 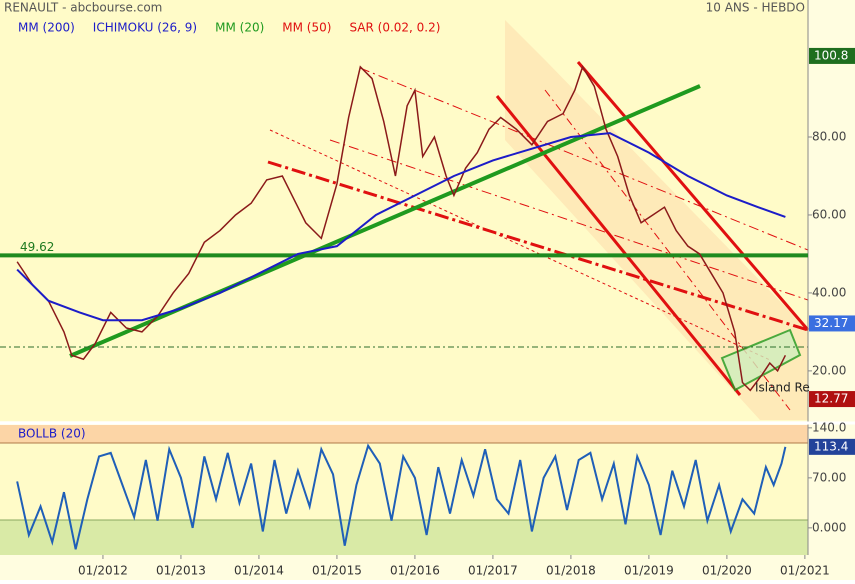 What do you see at coordinates (571, 571) in the screenshot?
I see `x-tick-label: 01/2018` at bounding box center [571, 571].